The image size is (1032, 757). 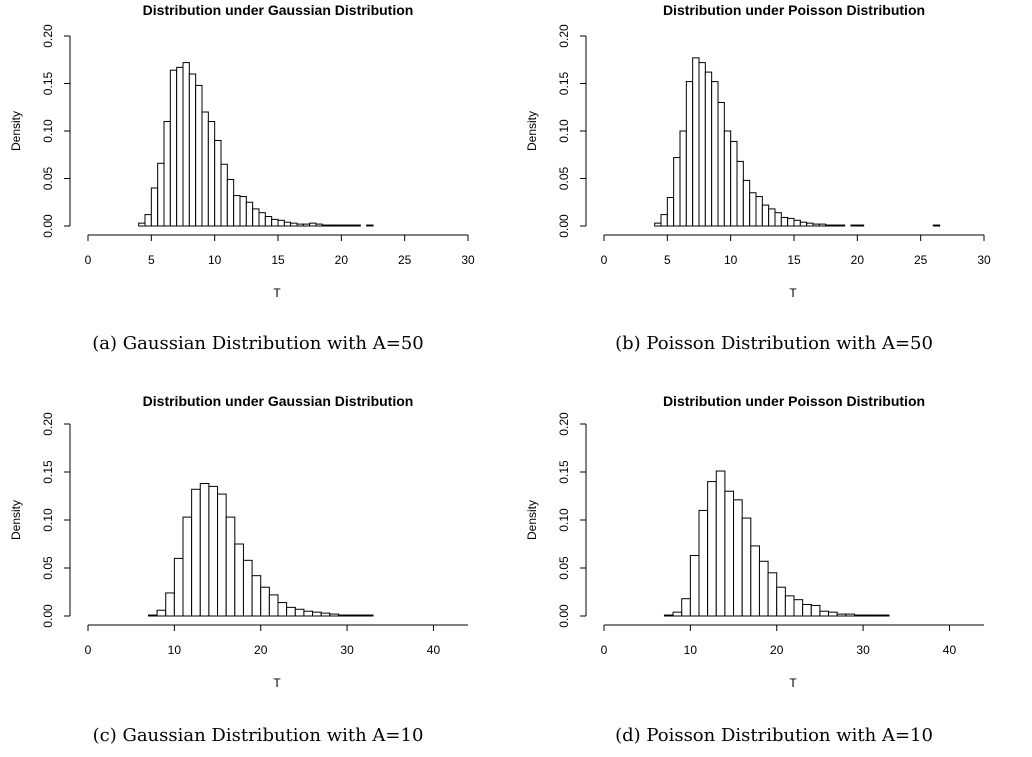 What do you see at coordinates (278, 10) in the screenshot?
I see `chart-title: Distribution under Gaussian Distribution` at bounding box center [278, 10].